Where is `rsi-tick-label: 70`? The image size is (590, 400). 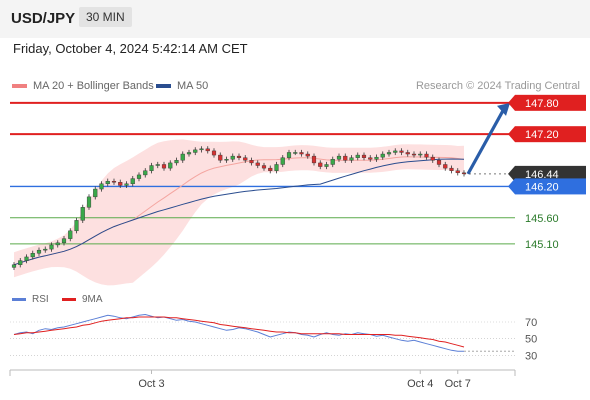
rsi-tick-label: 70 is located at coordinates (531, 323).